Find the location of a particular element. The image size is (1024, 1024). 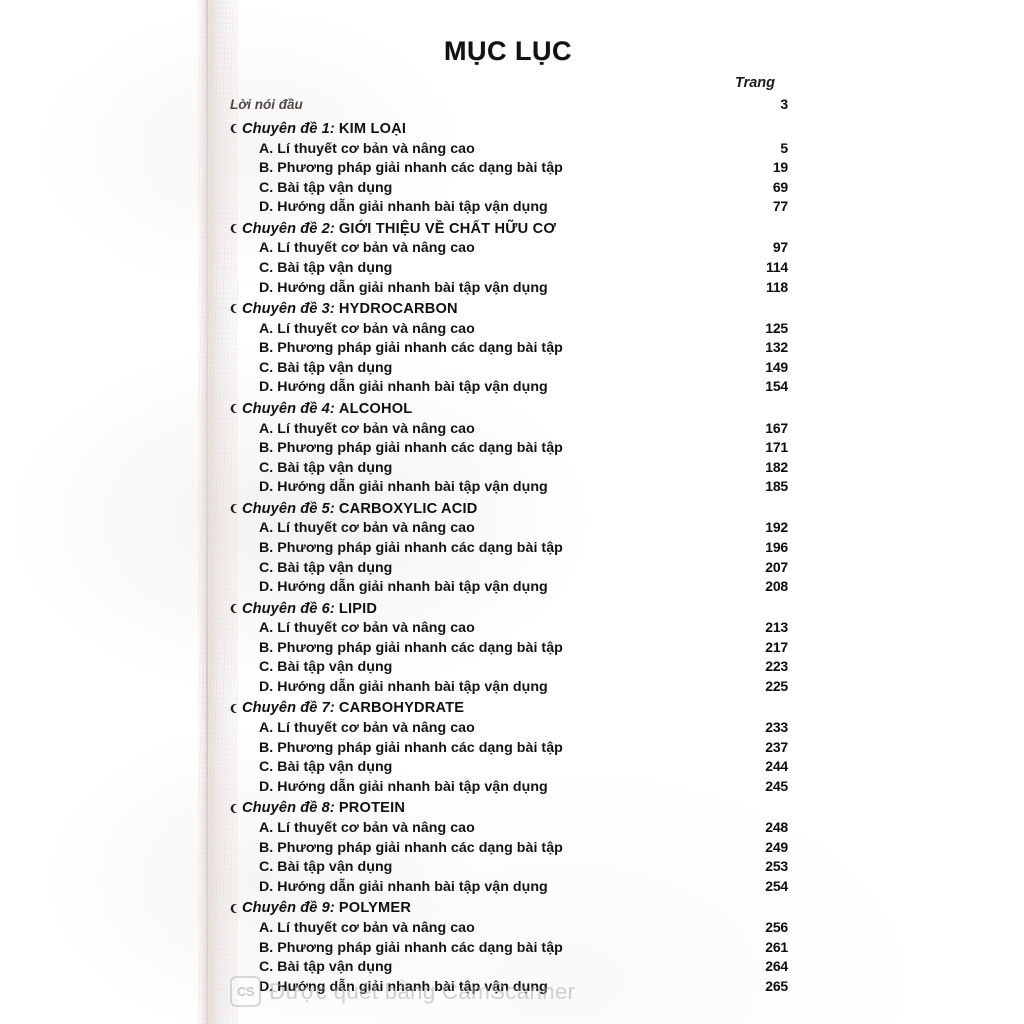

page-number: 249 is located at coordinates (776, 846).